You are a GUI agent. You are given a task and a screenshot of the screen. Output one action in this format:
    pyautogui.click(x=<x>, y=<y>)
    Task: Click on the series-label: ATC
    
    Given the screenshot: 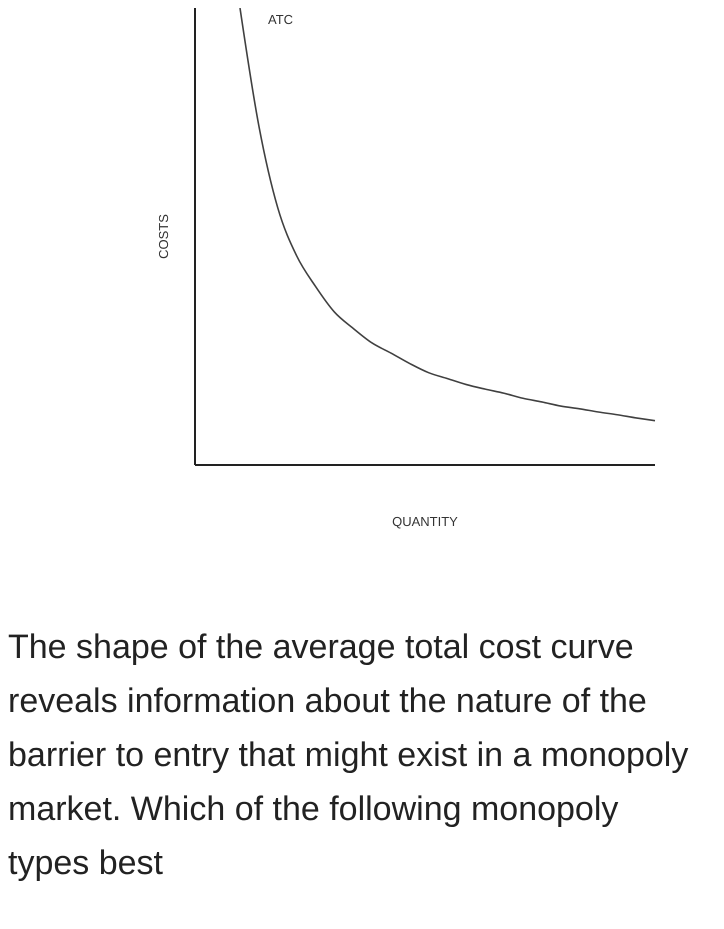 What is the action you would take?
    pyautogui.click(x=281, y=19)
    